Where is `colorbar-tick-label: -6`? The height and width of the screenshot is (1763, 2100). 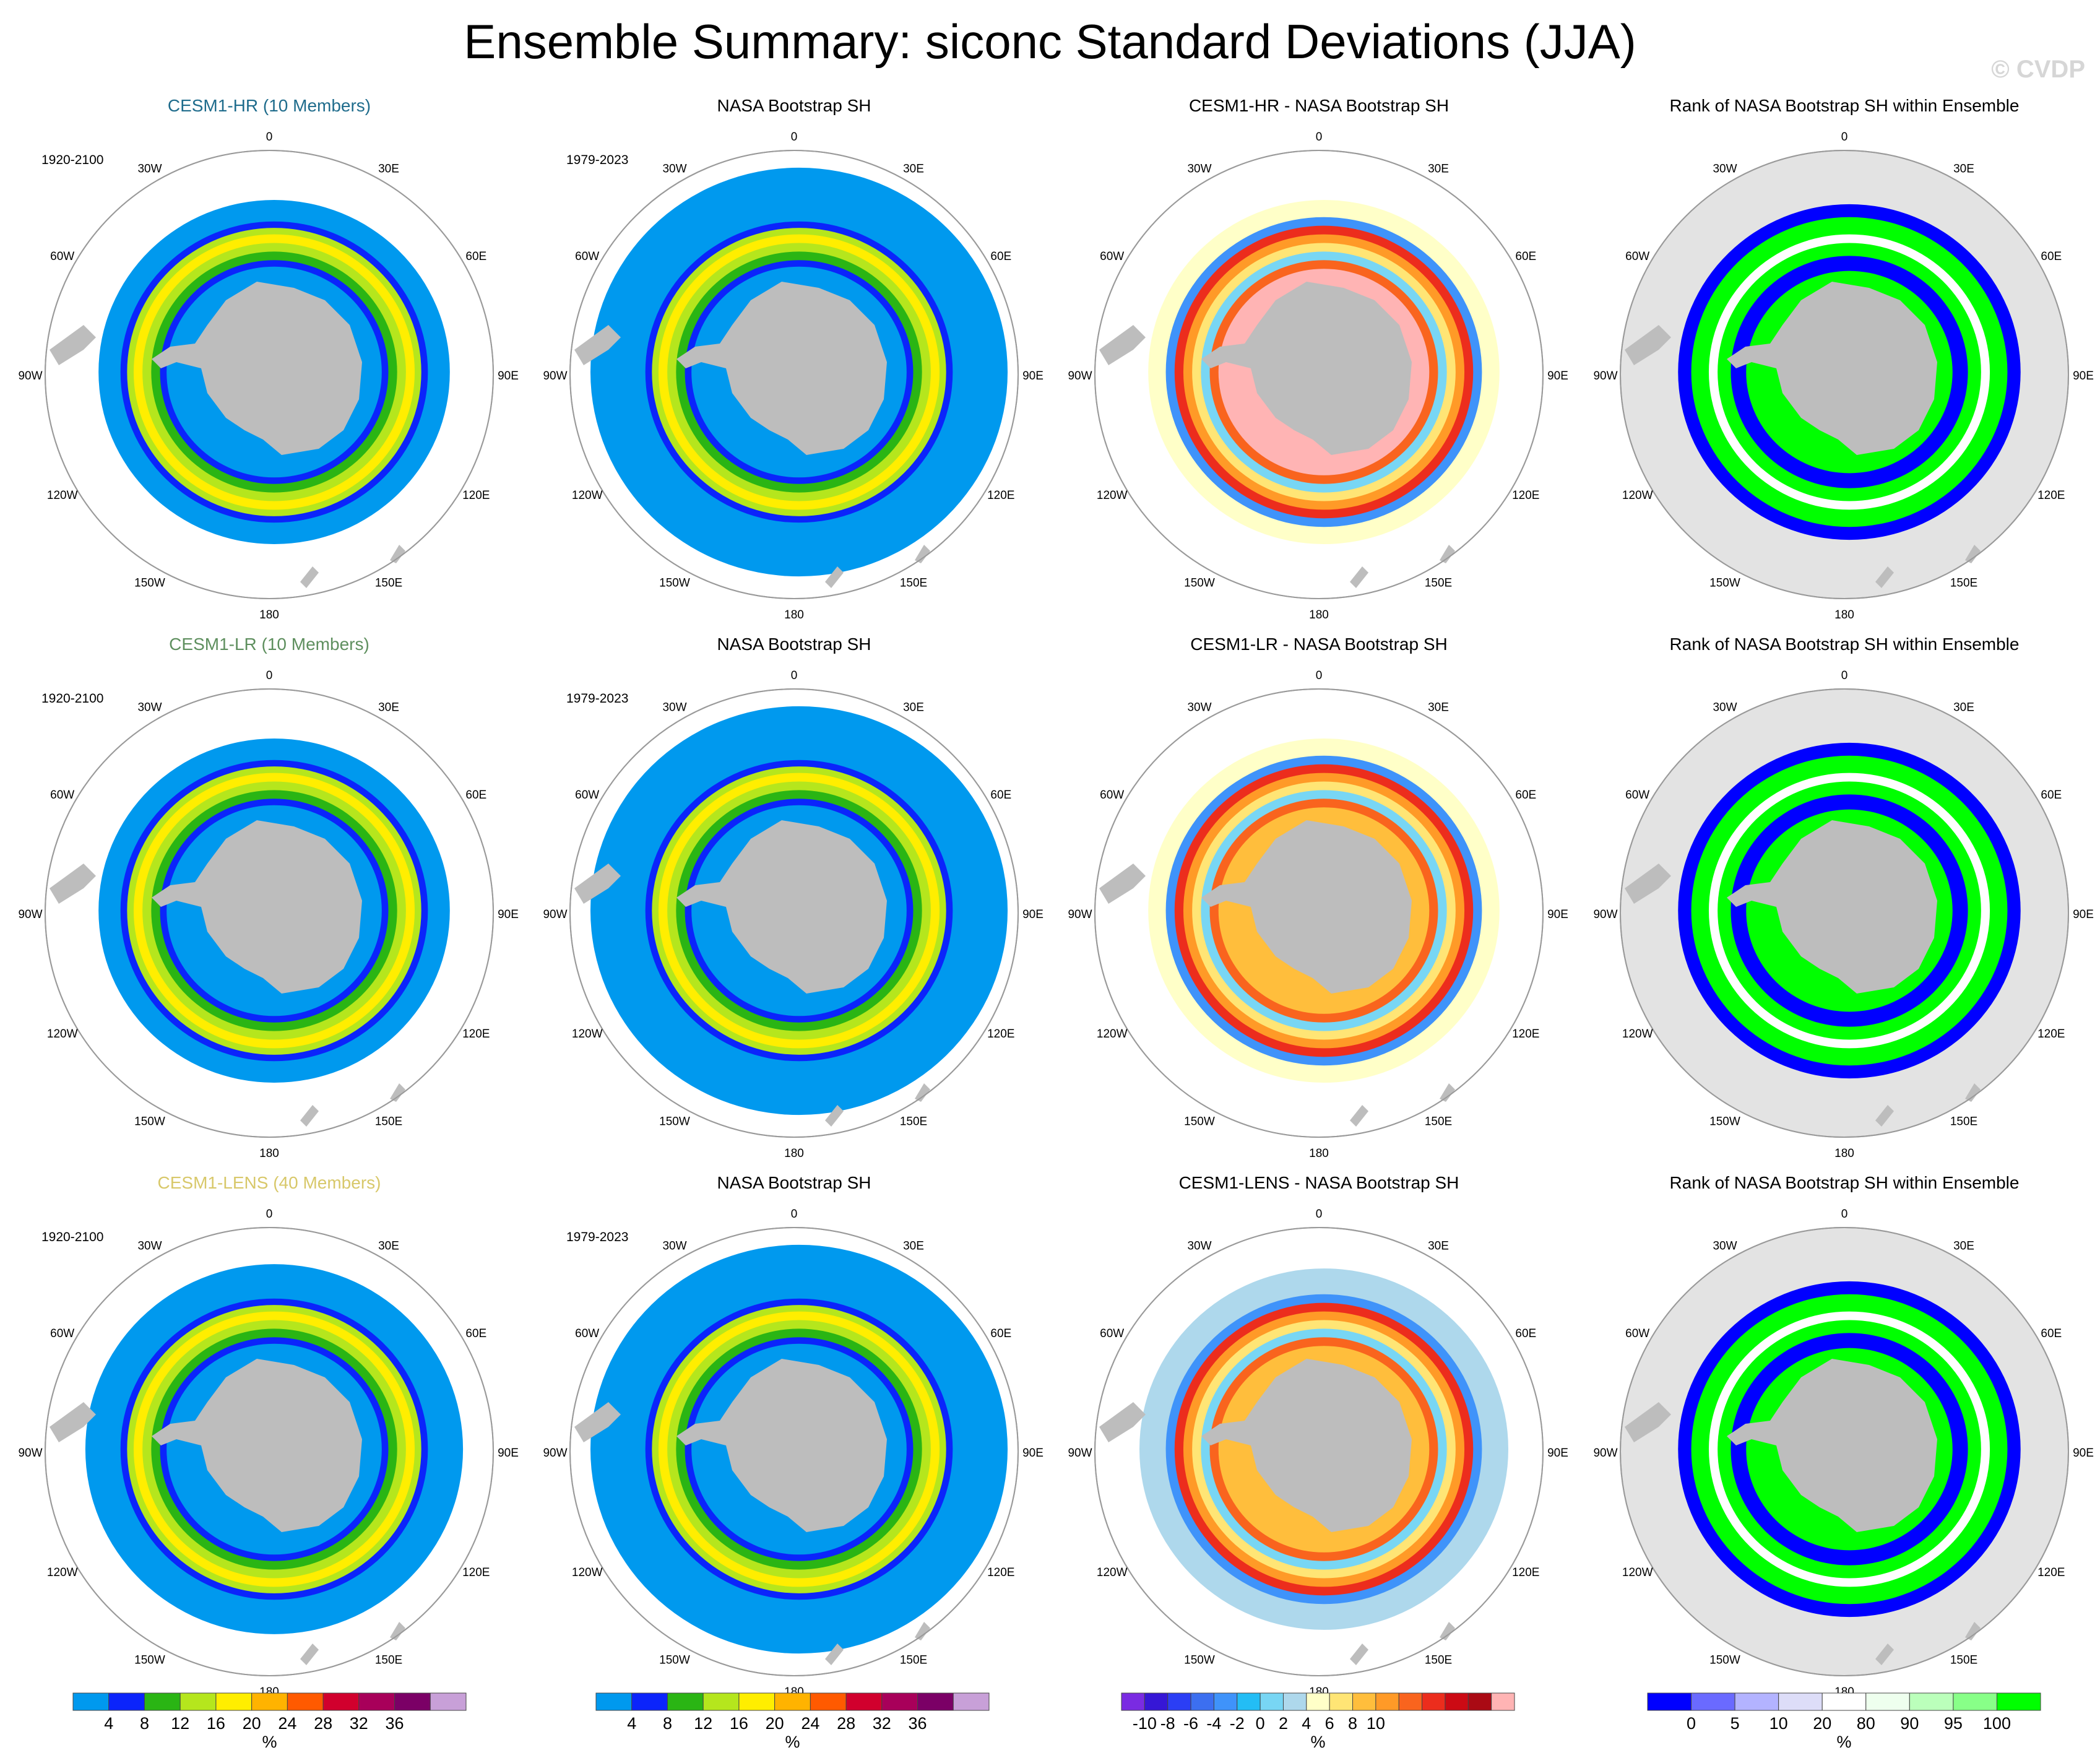
colorbar-tick-label: -6 is located at coordinates (1190, 1723).